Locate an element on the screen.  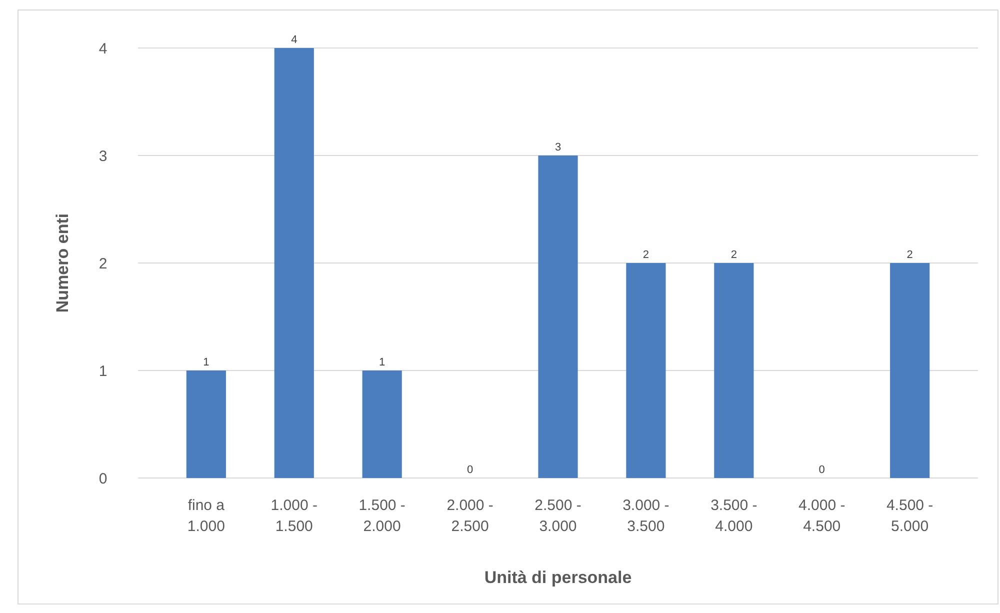
data-label: 4 is located at coordinates (294, 40).